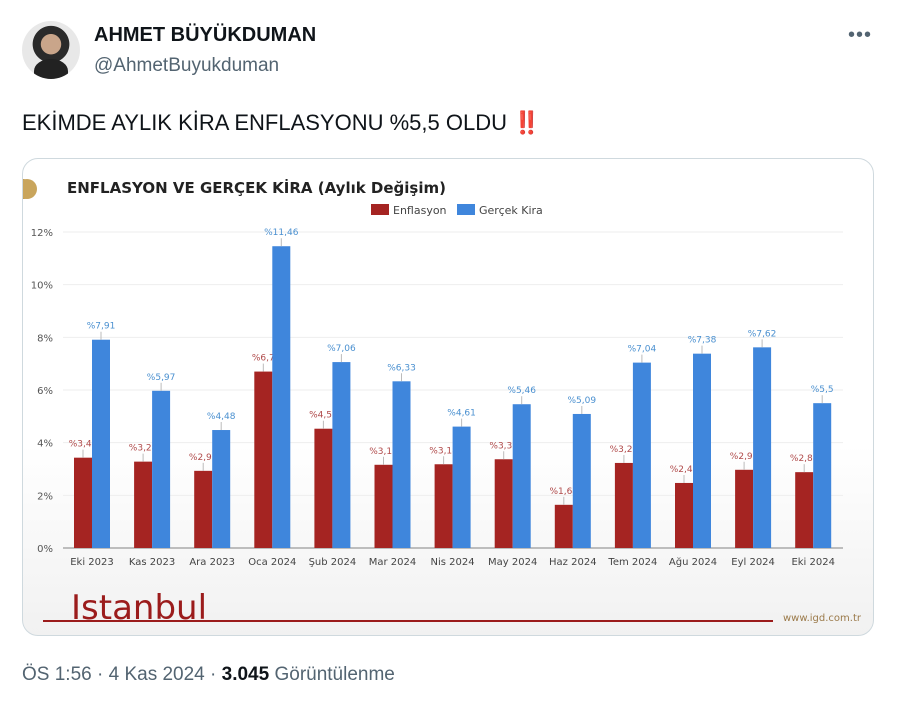  What do you see at coordinates (702, 341) in the screenshot?
I see `data-label: %7,38` at bounding box center [702, 341].